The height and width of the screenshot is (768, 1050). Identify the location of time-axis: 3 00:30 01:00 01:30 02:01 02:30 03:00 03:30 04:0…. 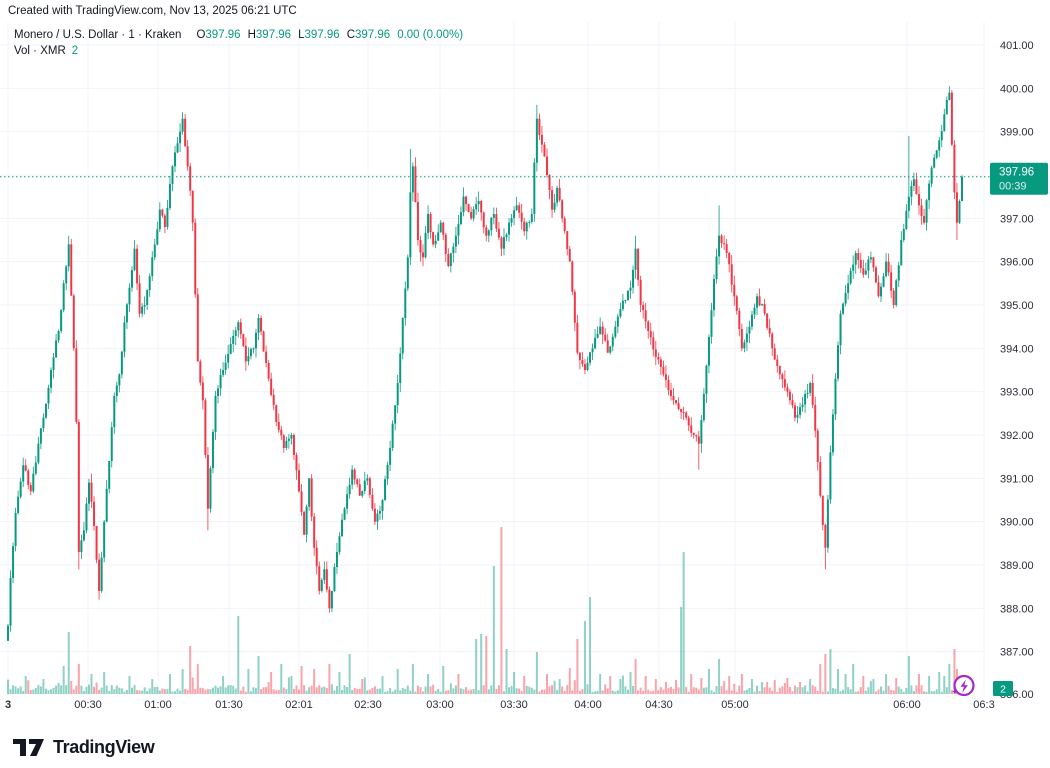
(500, 705).